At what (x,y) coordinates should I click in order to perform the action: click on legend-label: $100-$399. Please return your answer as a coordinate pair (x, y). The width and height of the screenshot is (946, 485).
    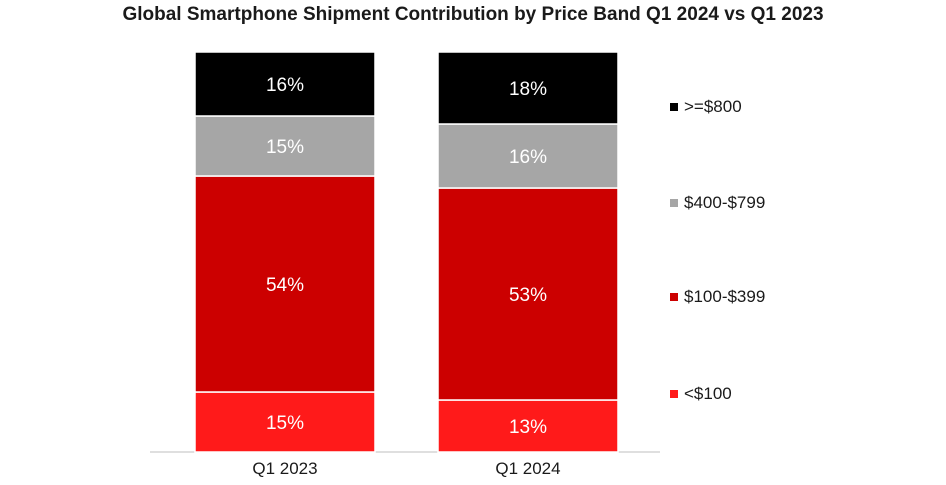
    Looking at the image, I should click on (724, 296).